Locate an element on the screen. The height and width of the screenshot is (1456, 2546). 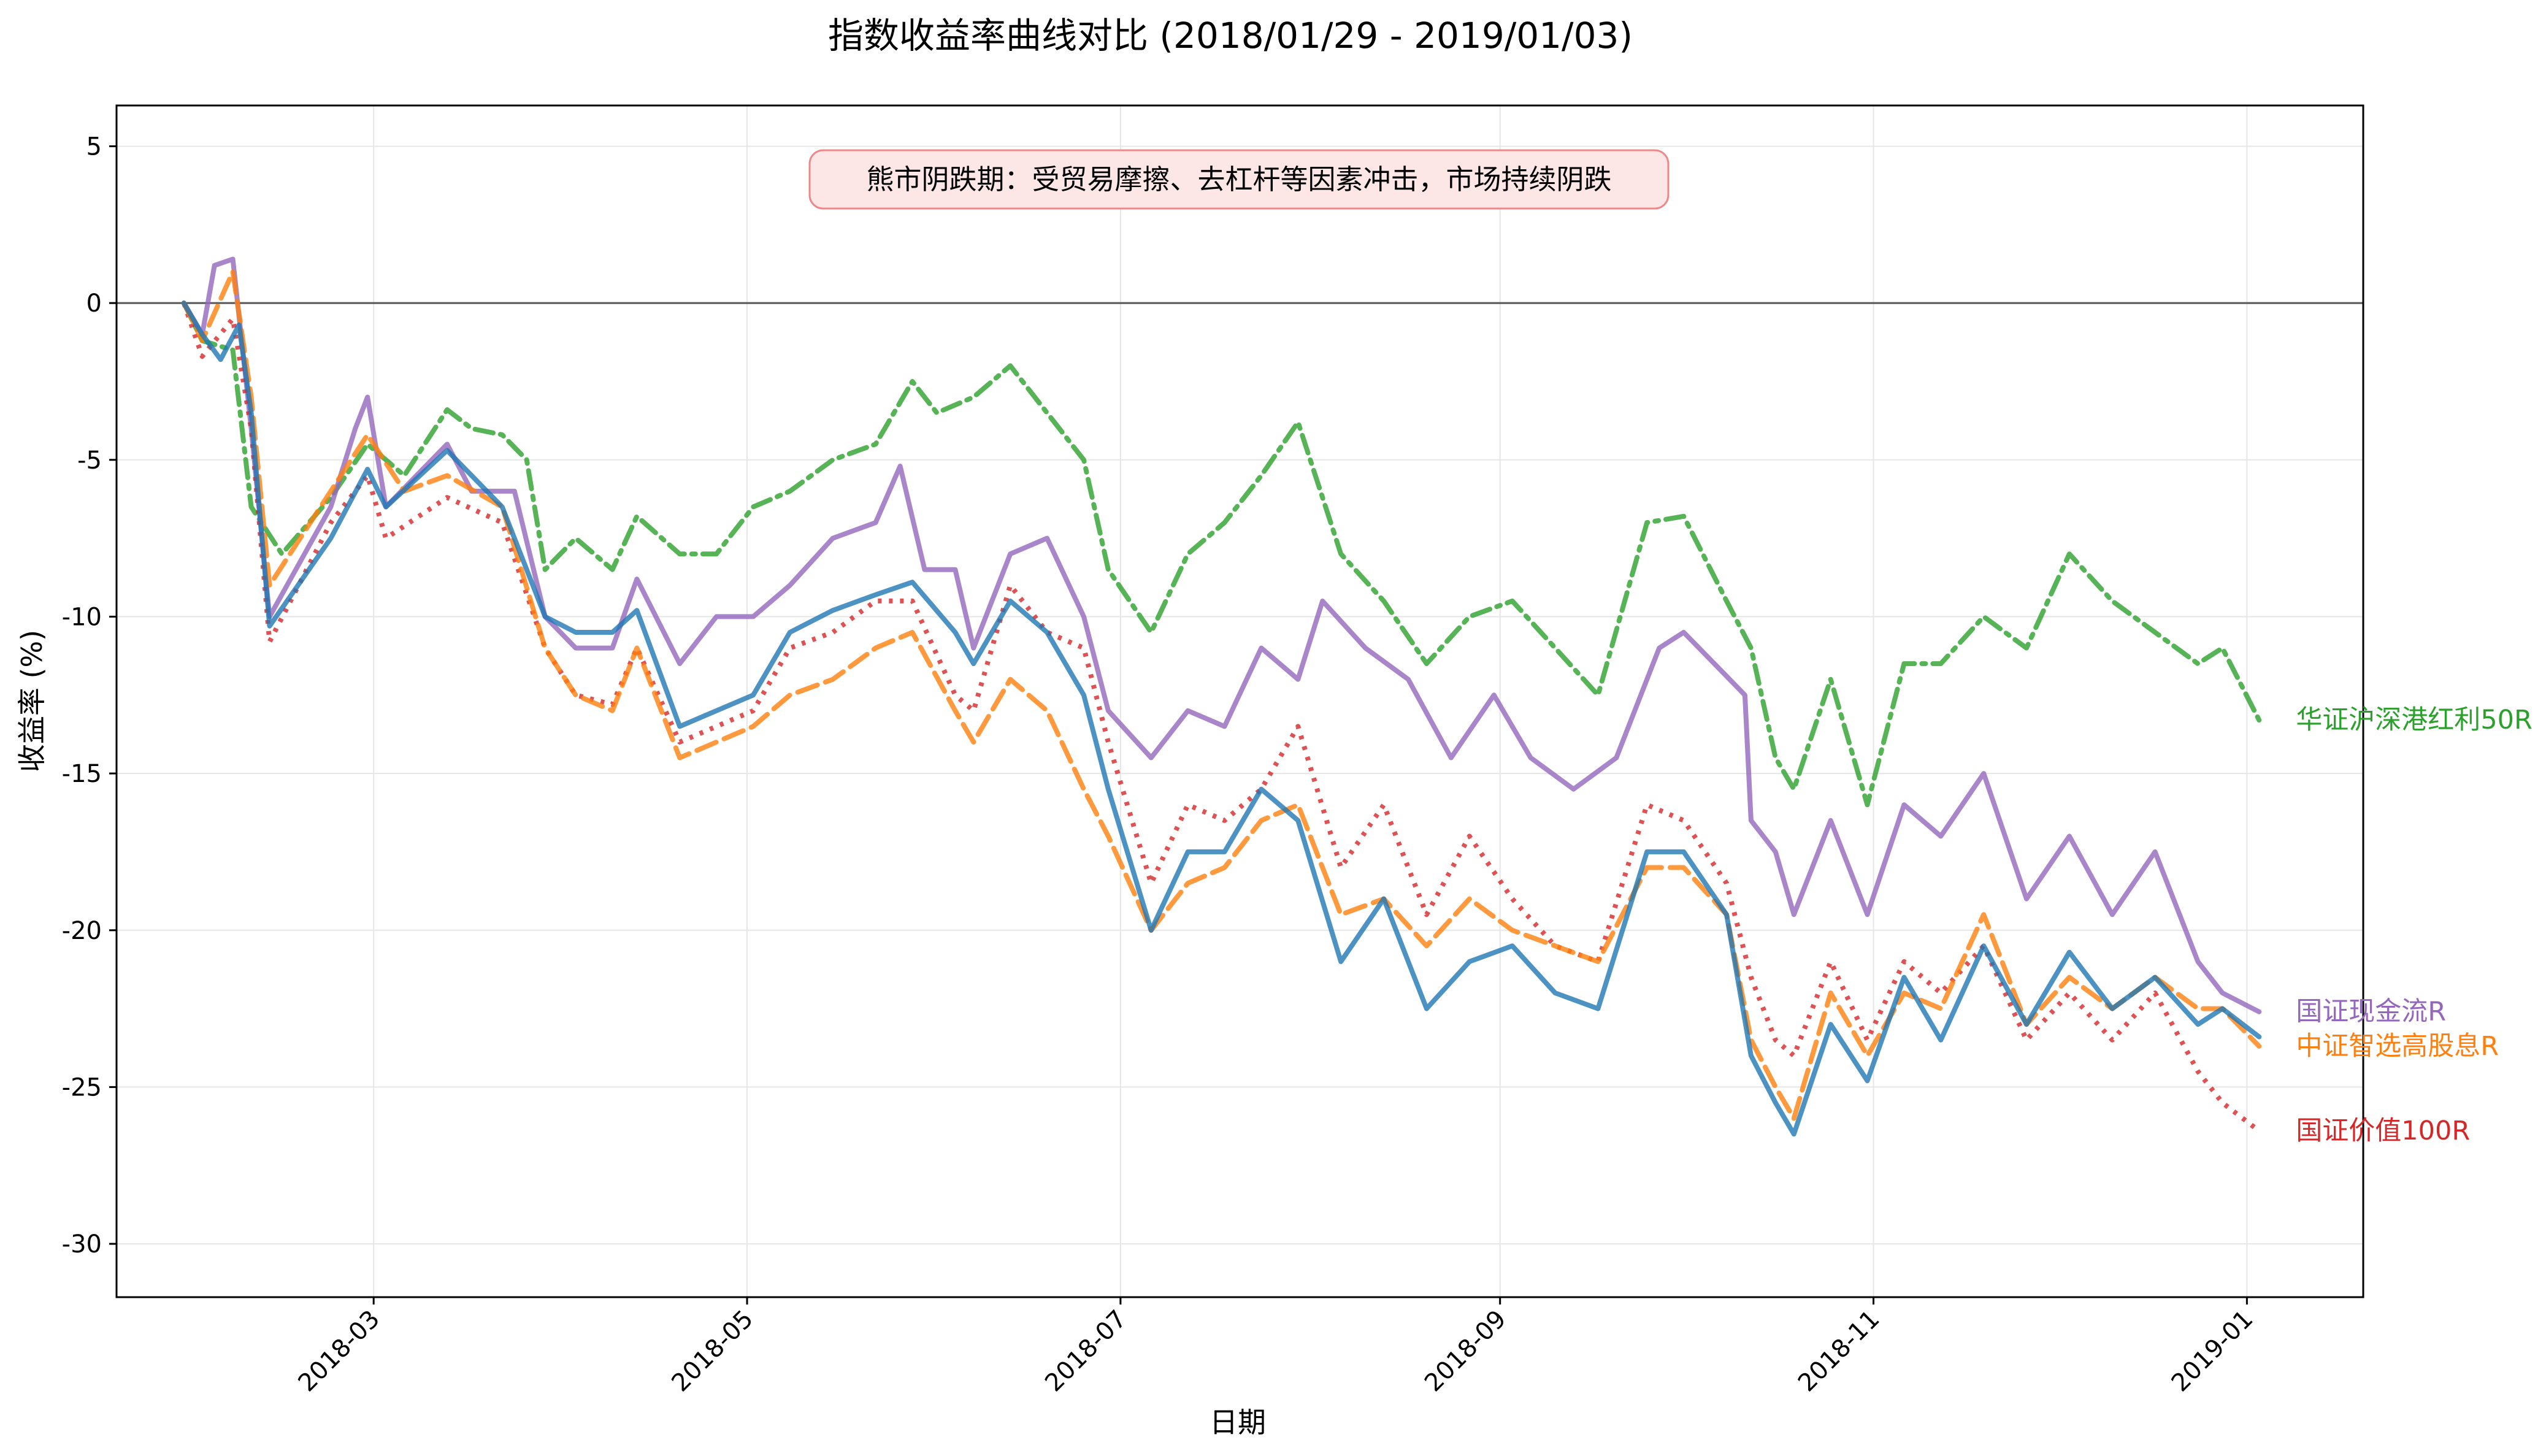
x-tick-label: 2018-09 is located at coordinates (1465, 1351).